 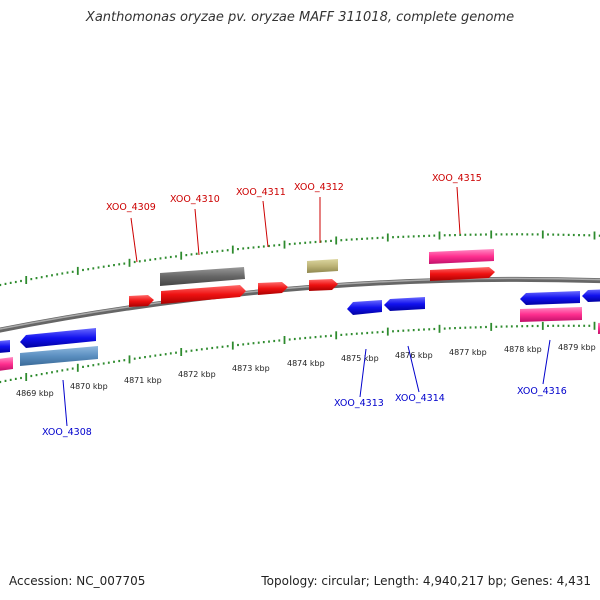 I want to click on lower-tick-ring, so click(x=300, y=352).